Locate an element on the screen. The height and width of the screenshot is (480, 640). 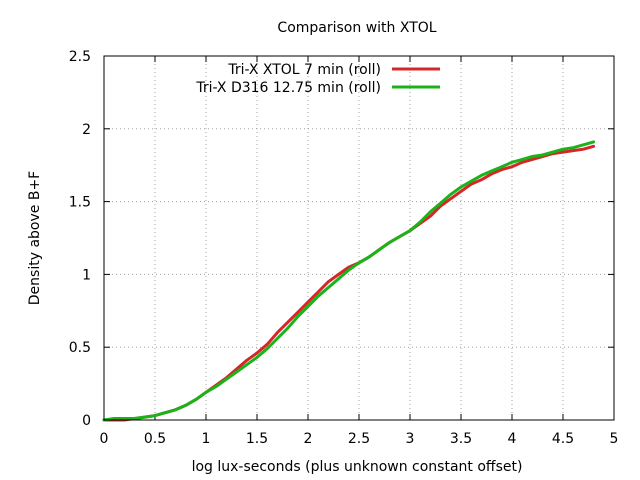
y-axis-label: Density above B+F is located at coordinates (35, 238).